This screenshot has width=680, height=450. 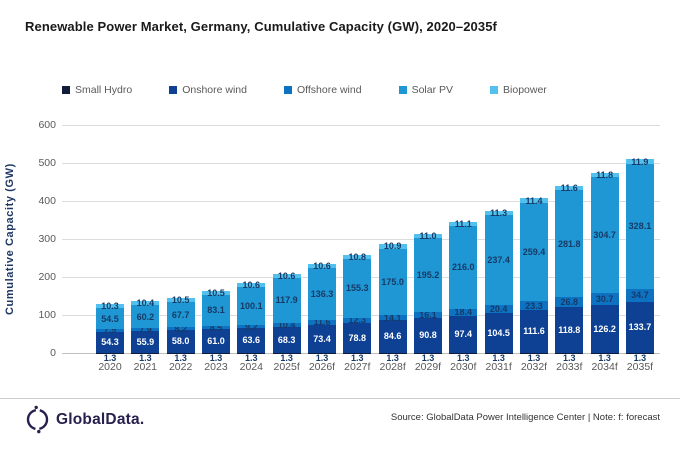 I want to click on bar-segment-offshore-wind: 11.6, so click(x=321, y=322).